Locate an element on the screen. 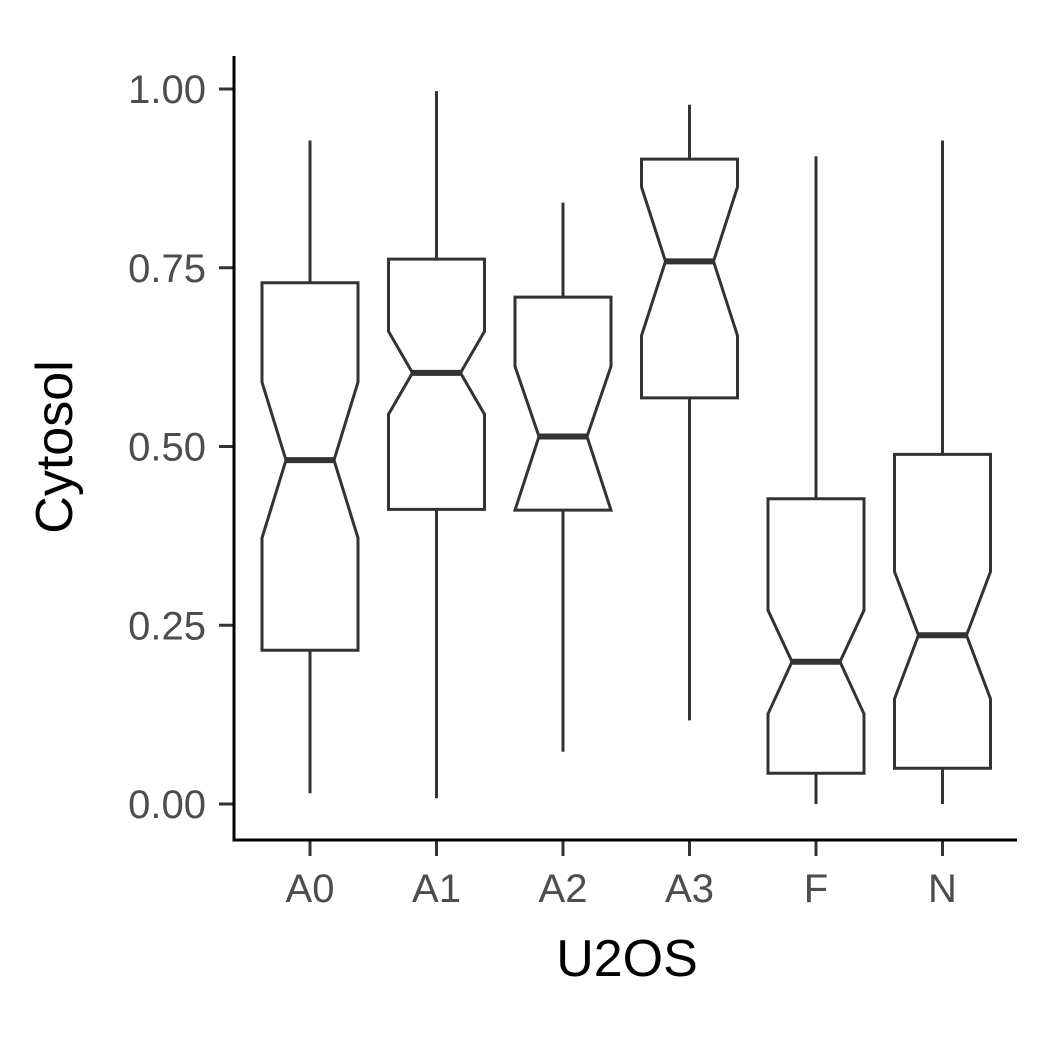 This screenshot has height=1050, width=1050. y-axis-ticks: 0.00 0.25 0.50 0.75 1.00 is located at coordinates (181, 447).